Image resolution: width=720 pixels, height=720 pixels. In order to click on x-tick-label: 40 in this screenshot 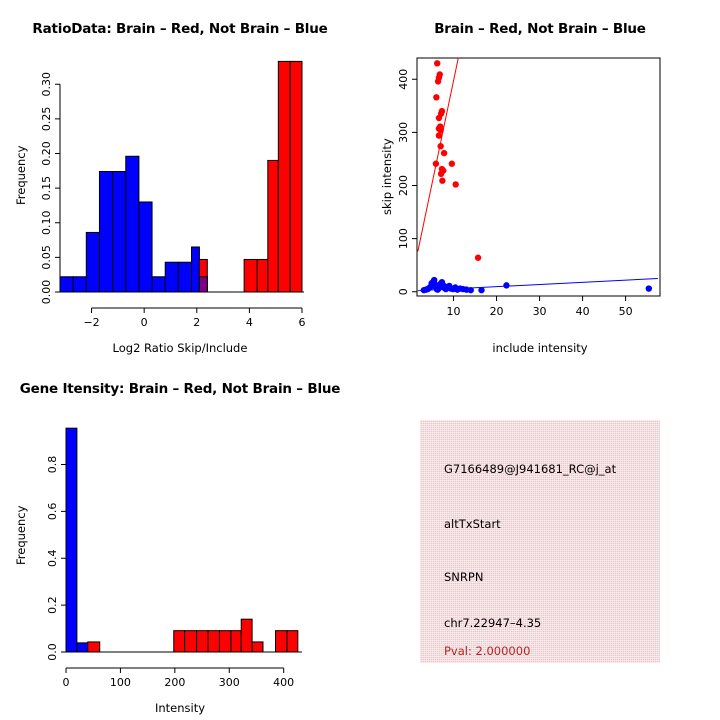, I will do `click(583, 311)`.